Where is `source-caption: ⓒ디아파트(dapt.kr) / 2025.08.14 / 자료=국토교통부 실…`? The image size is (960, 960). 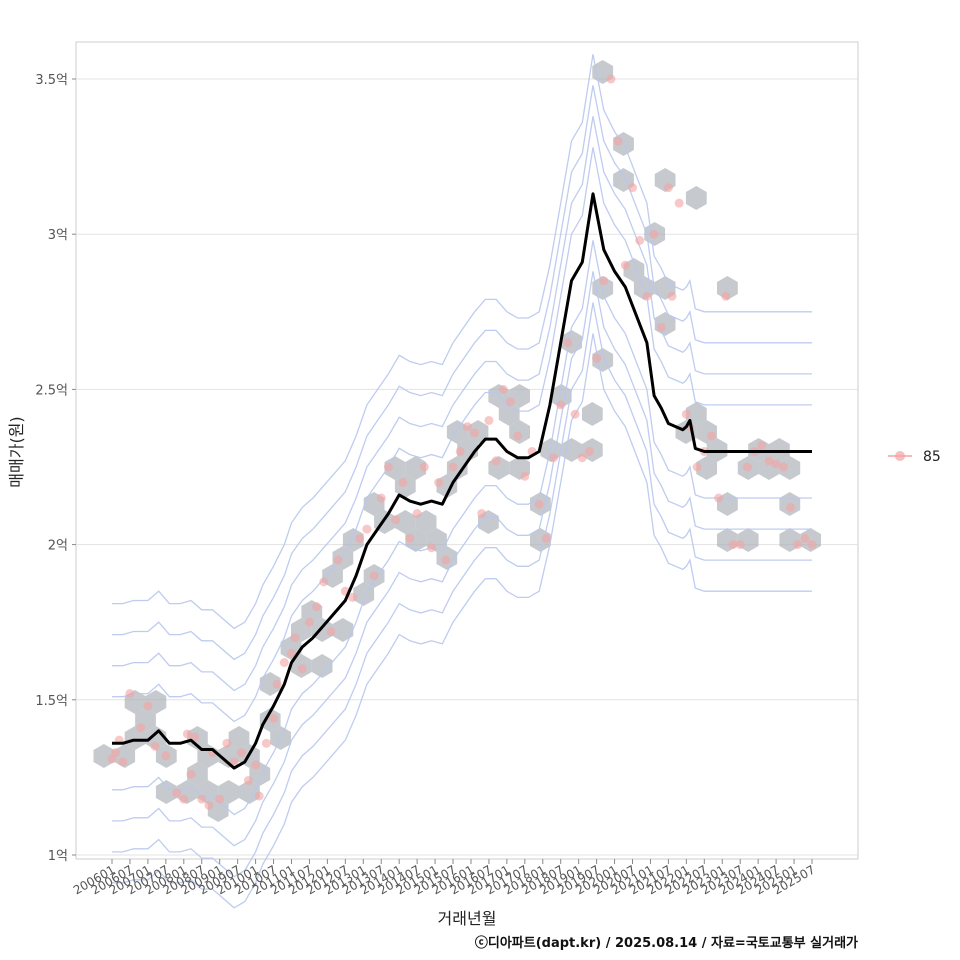
source-caption: ⓒ디아파트(dapt.kr) / 2025.08.14 / 자료=국토교통부 실… is located at coordinates (666, 943).